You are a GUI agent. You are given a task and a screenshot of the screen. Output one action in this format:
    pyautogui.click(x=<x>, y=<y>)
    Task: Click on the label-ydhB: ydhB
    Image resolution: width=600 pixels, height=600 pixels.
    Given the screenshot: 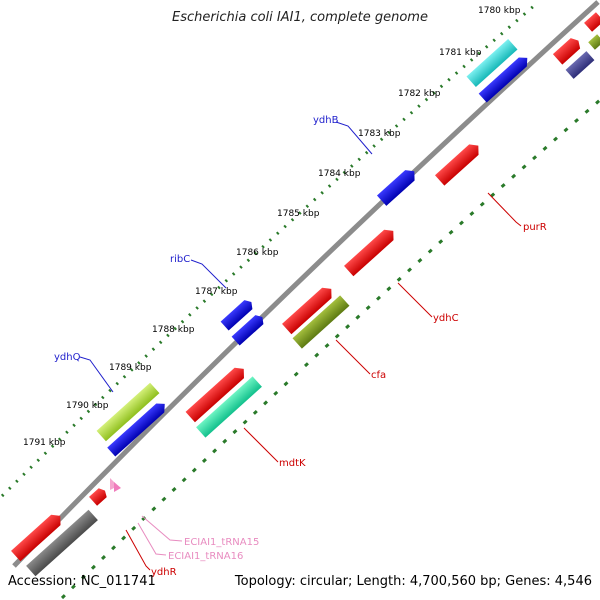 What is the action you would take?
    pyautogui.click(x=326, y=120)
    